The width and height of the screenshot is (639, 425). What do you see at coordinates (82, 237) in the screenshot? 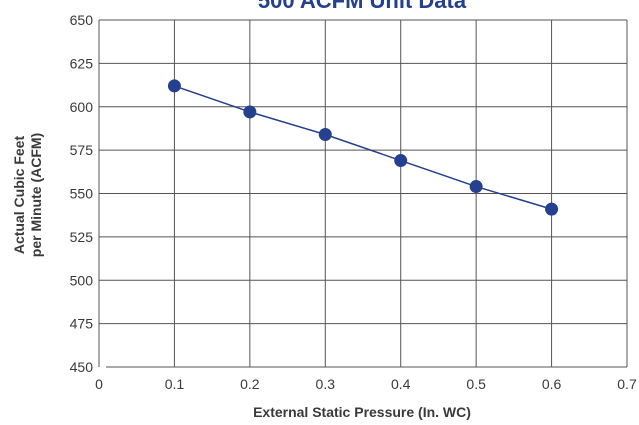
I see `y-tick-label: 525` at bounding box center [82, 237].